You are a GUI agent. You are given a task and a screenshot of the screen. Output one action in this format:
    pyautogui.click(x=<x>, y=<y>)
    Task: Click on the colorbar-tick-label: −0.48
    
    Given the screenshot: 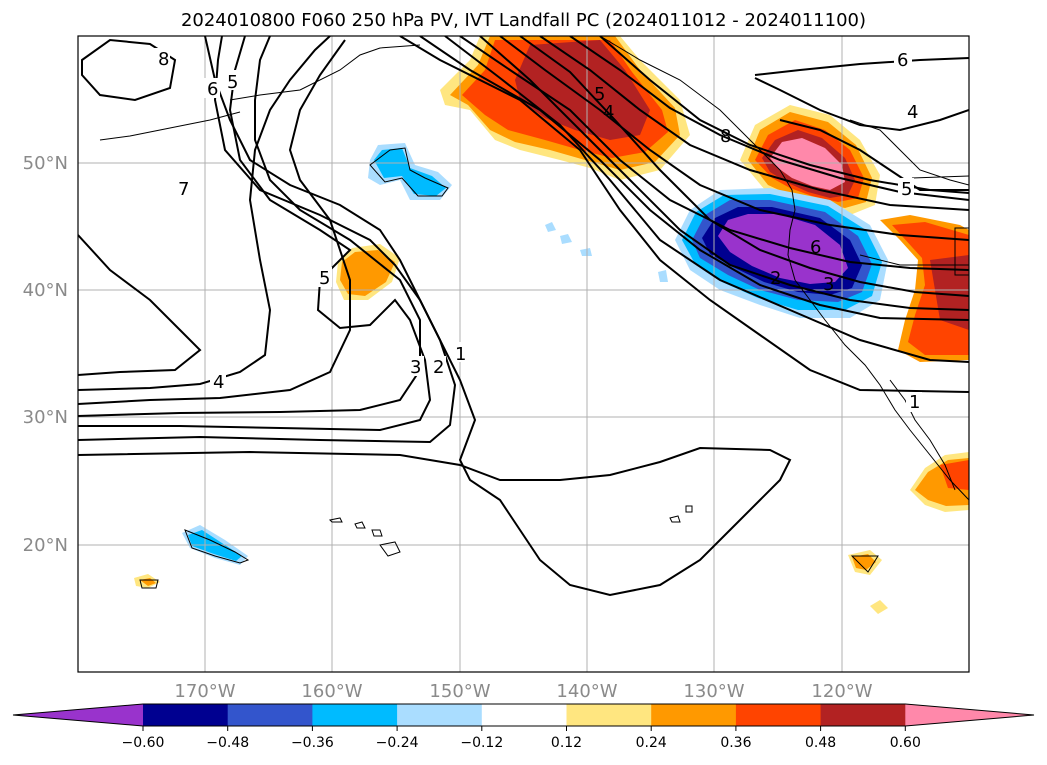 What is the action you would take?
    pyautogui.click(x=227, y=743)
    